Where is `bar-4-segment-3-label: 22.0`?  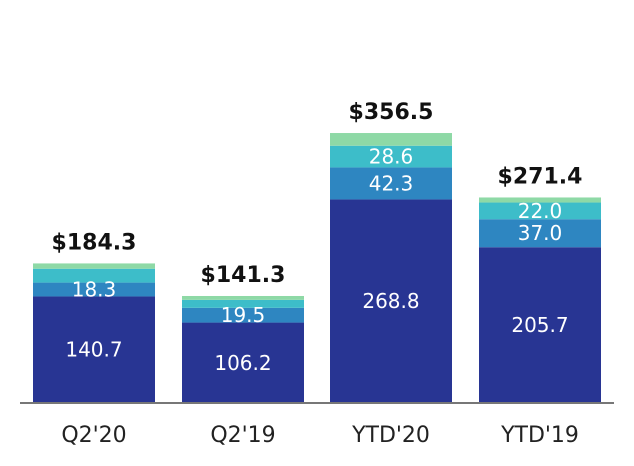
bar-4-segment-3-label: 22.0 is located at coordinates (540, 211).